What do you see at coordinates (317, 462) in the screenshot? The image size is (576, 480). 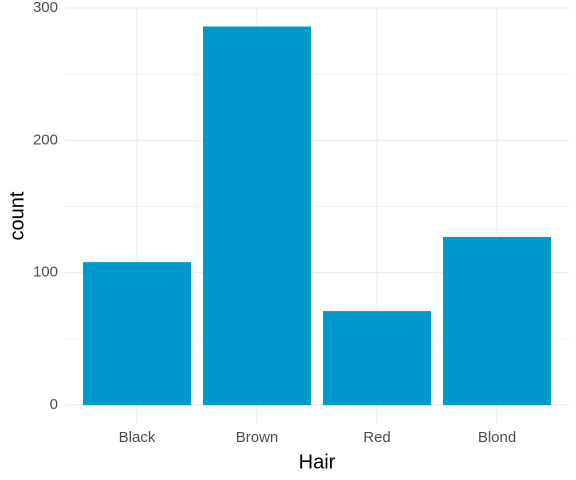 I see `x-axis-title: Hair` at bounding box center [317, 462].